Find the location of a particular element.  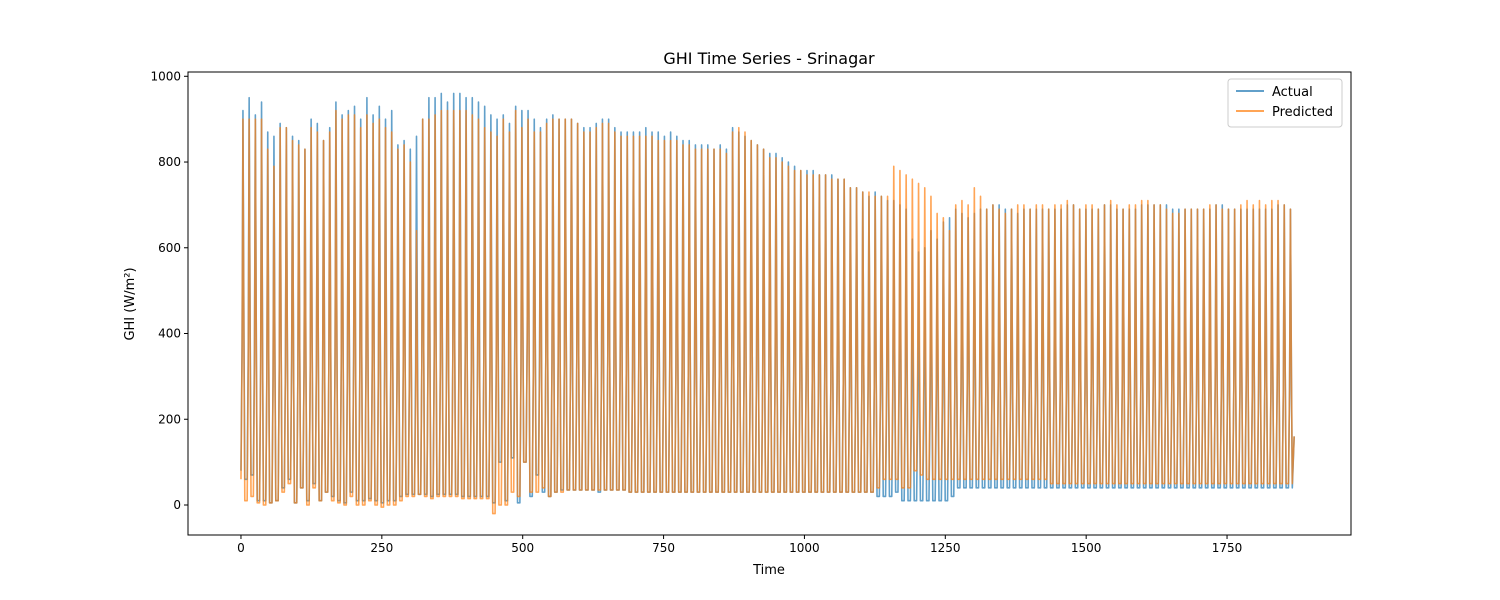

y-tick-label: 200 is located at coordinates (169, 419).